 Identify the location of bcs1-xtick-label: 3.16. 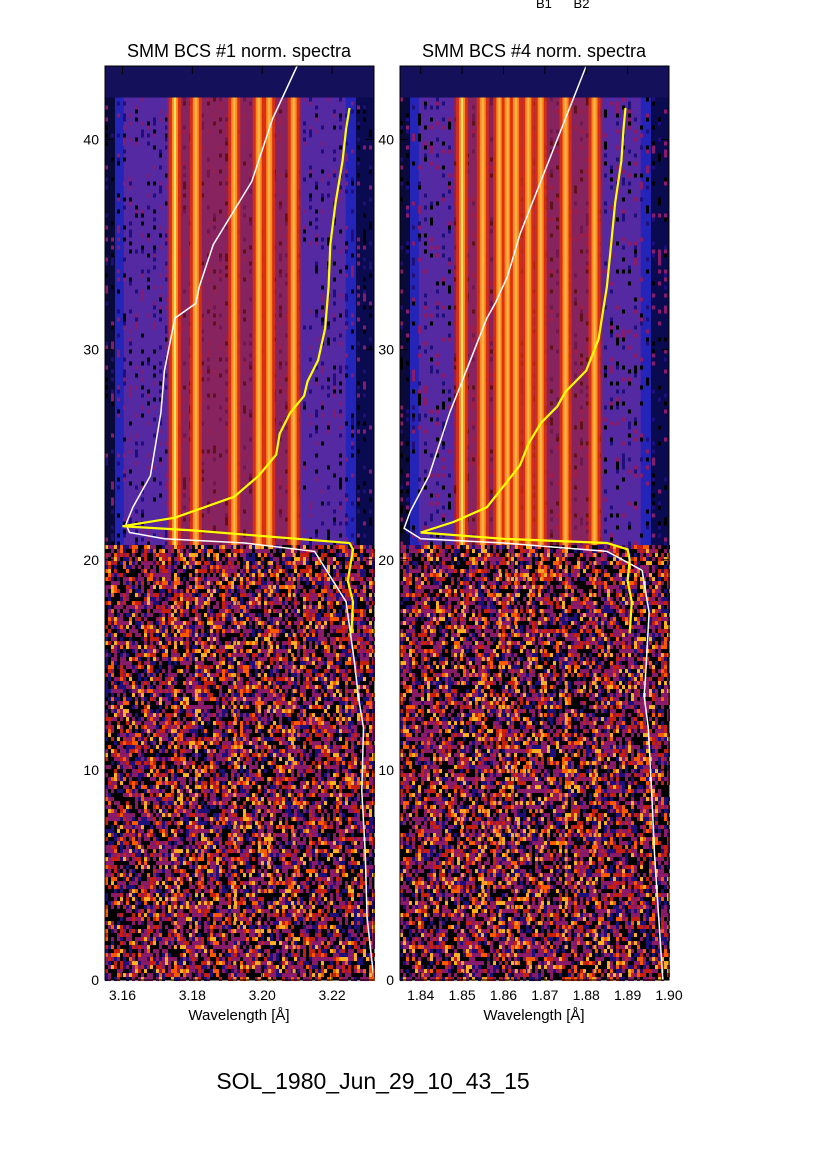
(122, 995).